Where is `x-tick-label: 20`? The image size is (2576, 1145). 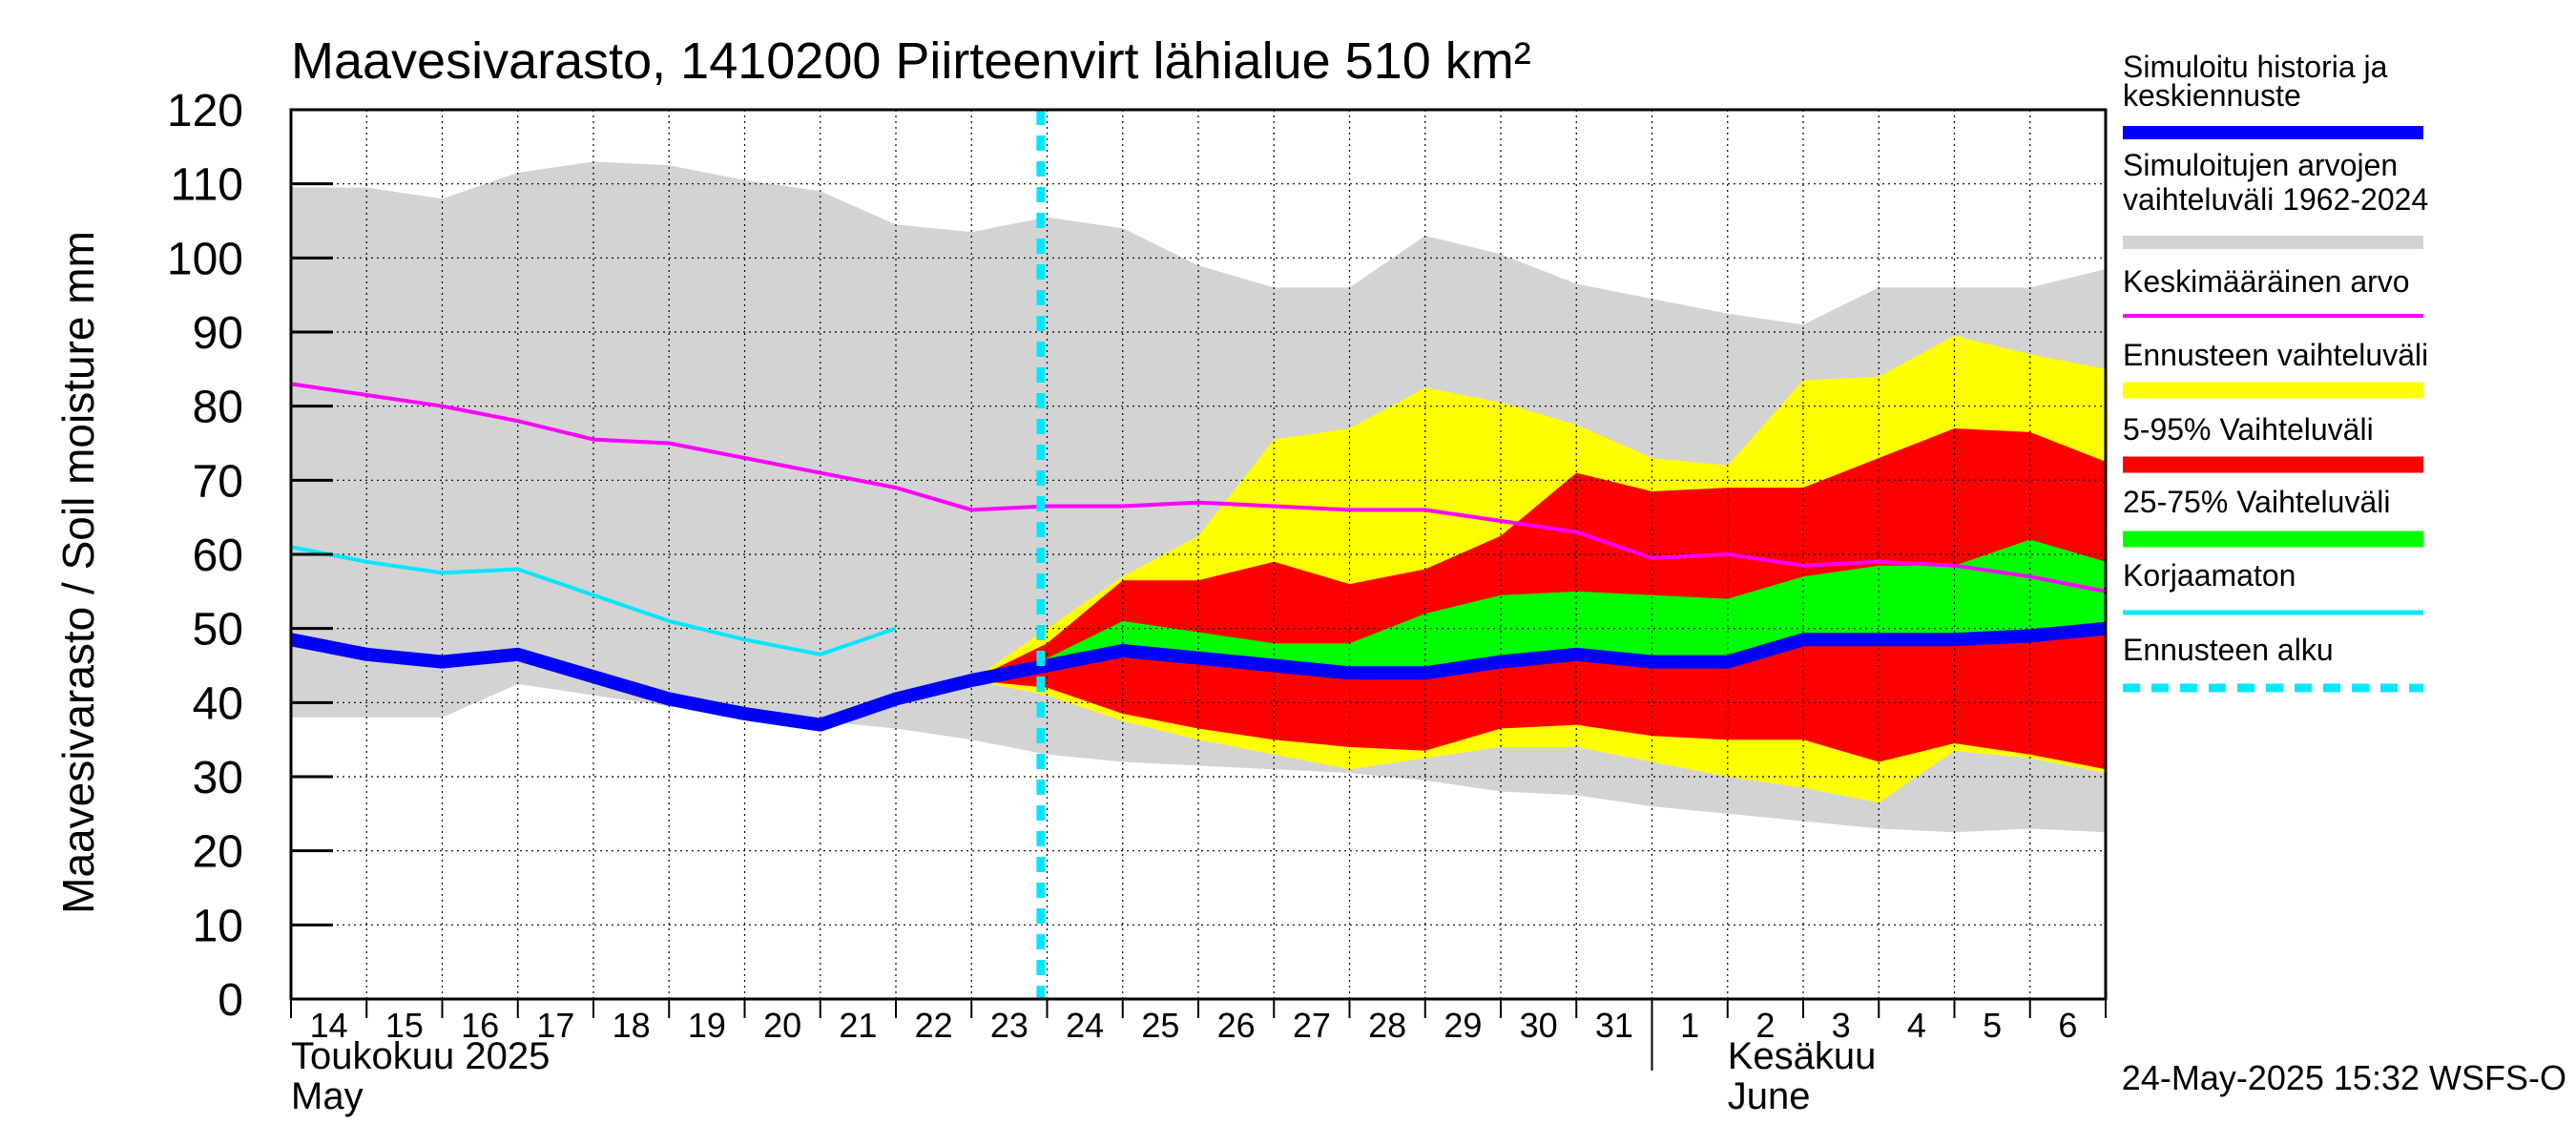 x-tick-label: 20 is located at coordinates (782, 1025).